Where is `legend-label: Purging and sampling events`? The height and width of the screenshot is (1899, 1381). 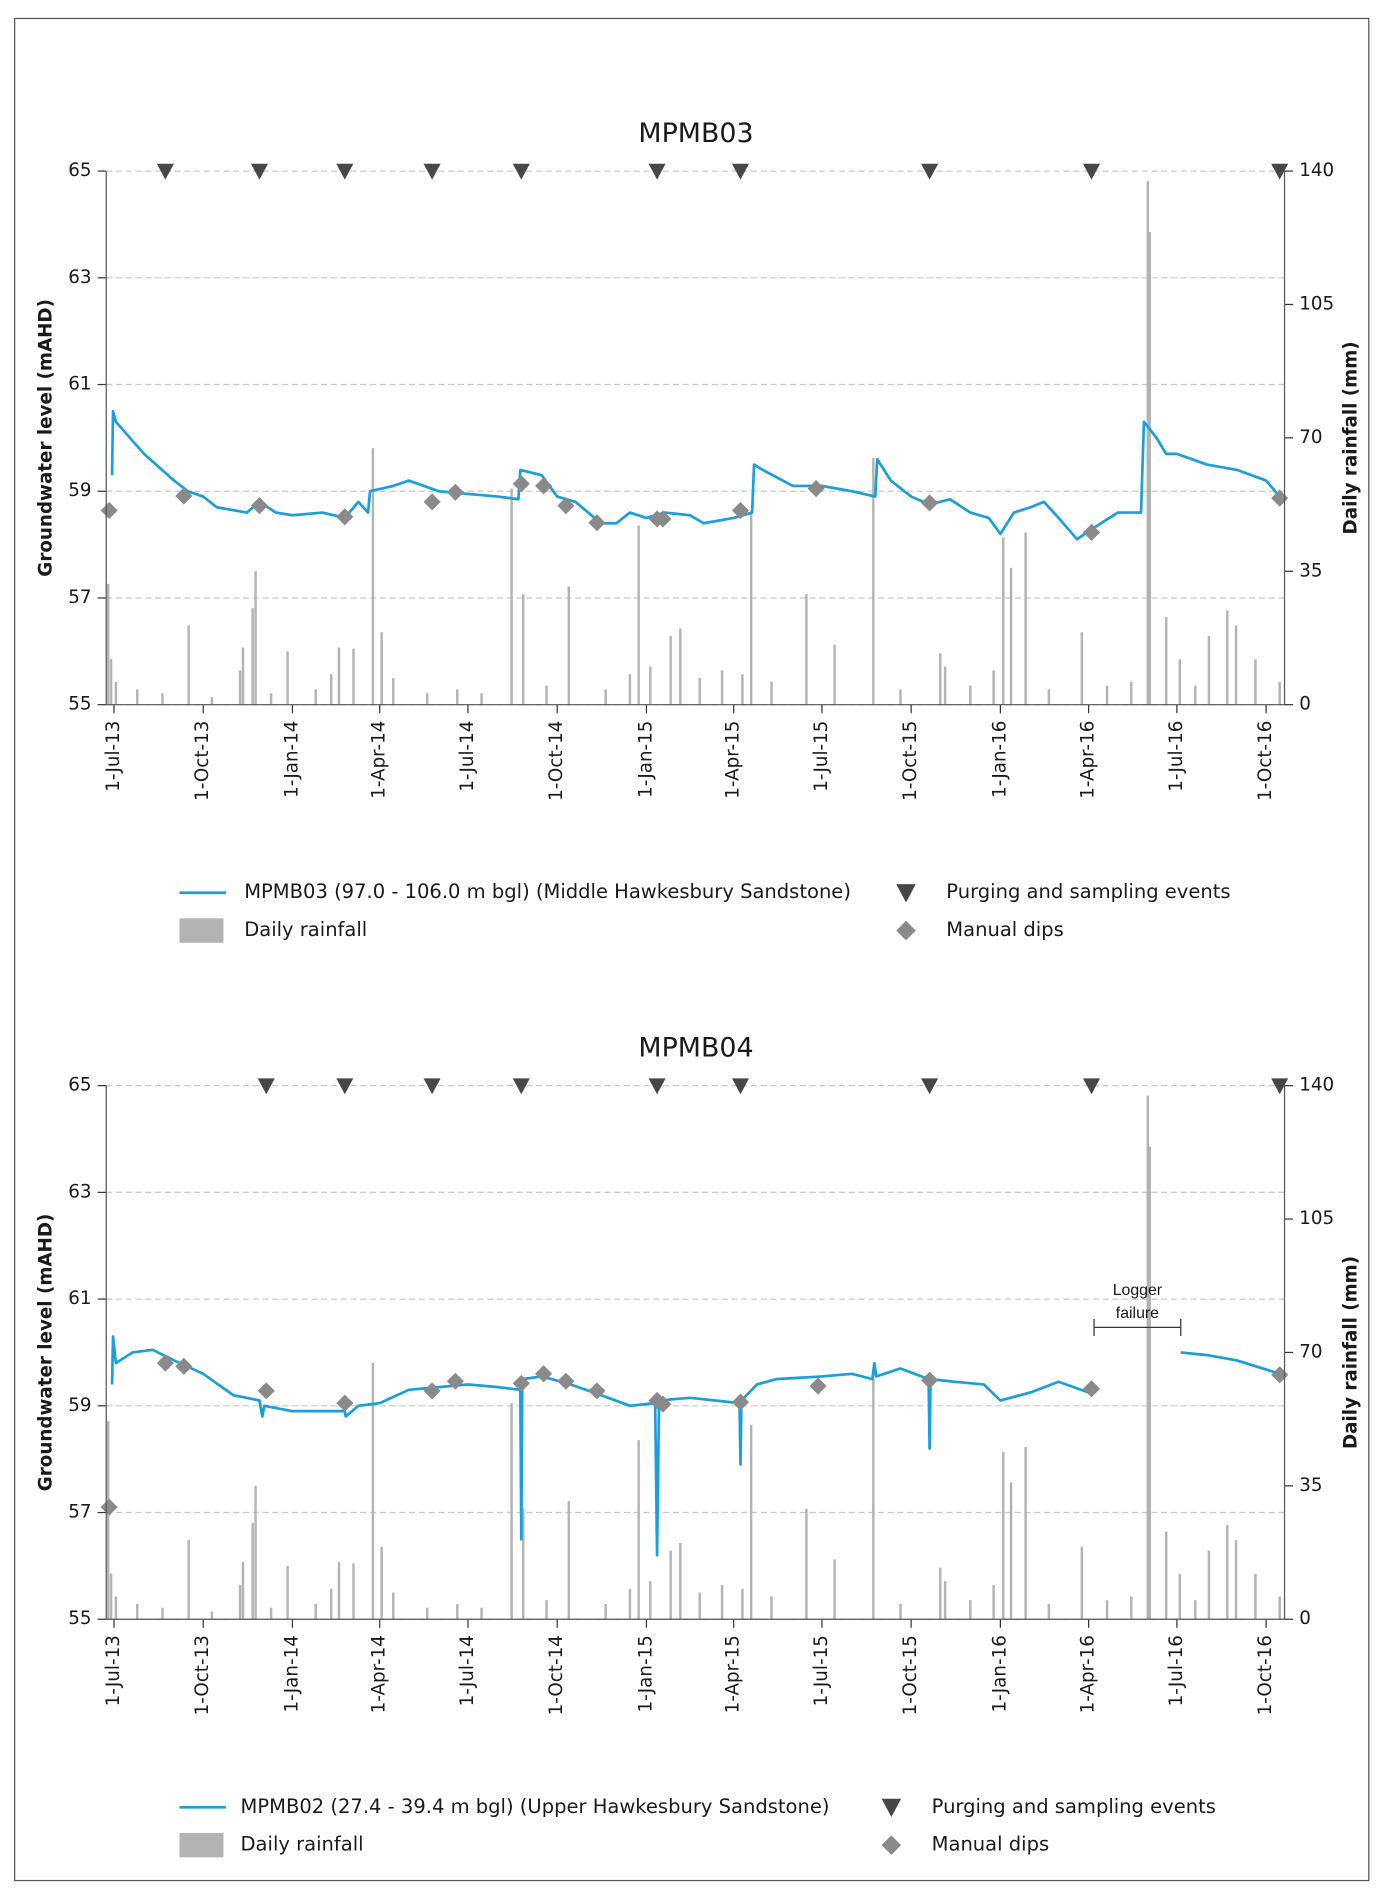
legend-label: Purging and sampling events is located at coordinates (1088, 891).